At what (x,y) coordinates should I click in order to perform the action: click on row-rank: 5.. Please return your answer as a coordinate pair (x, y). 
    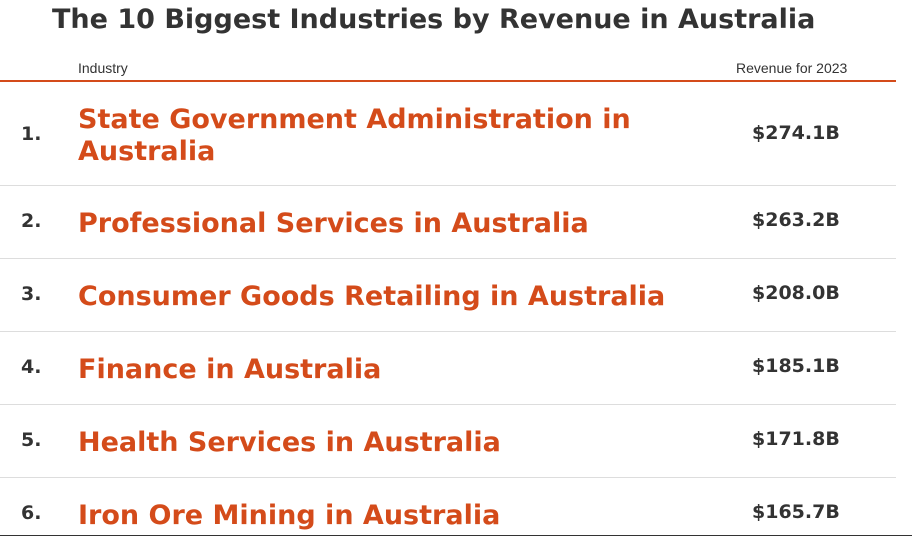
    Looking at the image, I should click on (31, 440).